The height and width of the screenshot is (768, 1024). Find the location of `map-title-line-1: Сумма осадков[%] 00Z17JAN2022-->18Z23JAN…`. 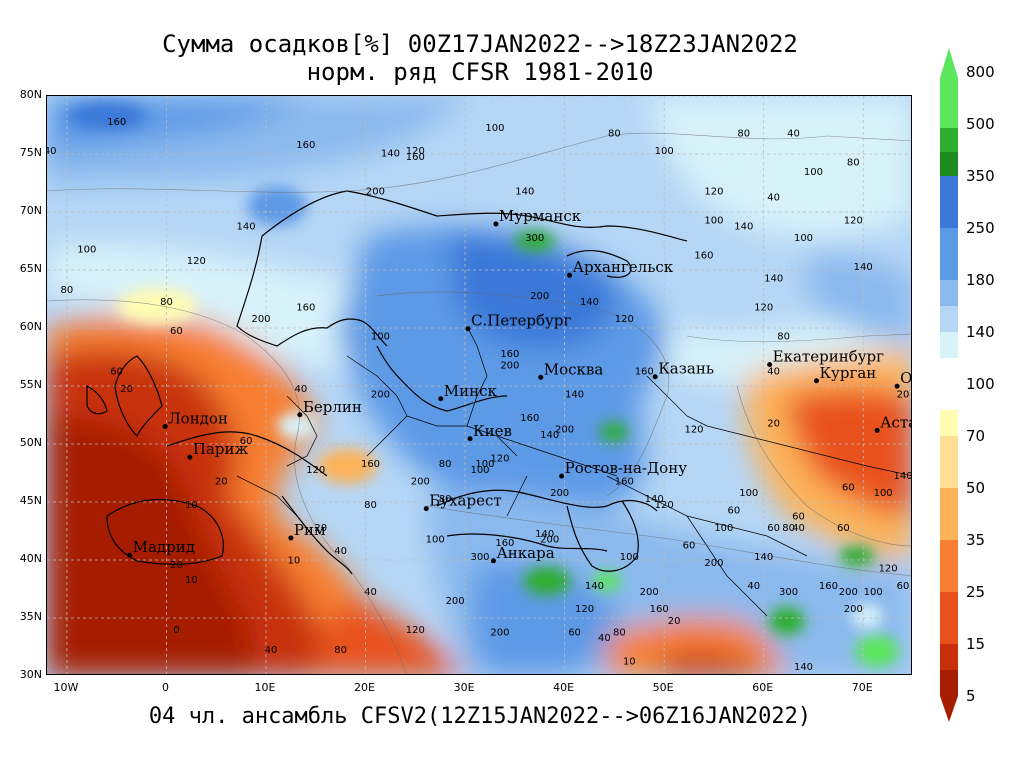

map-title-line-1: Сумма осадков[%] 00Z17JAN2022-->18Z23JAN… is located at coordinates (480, 44).